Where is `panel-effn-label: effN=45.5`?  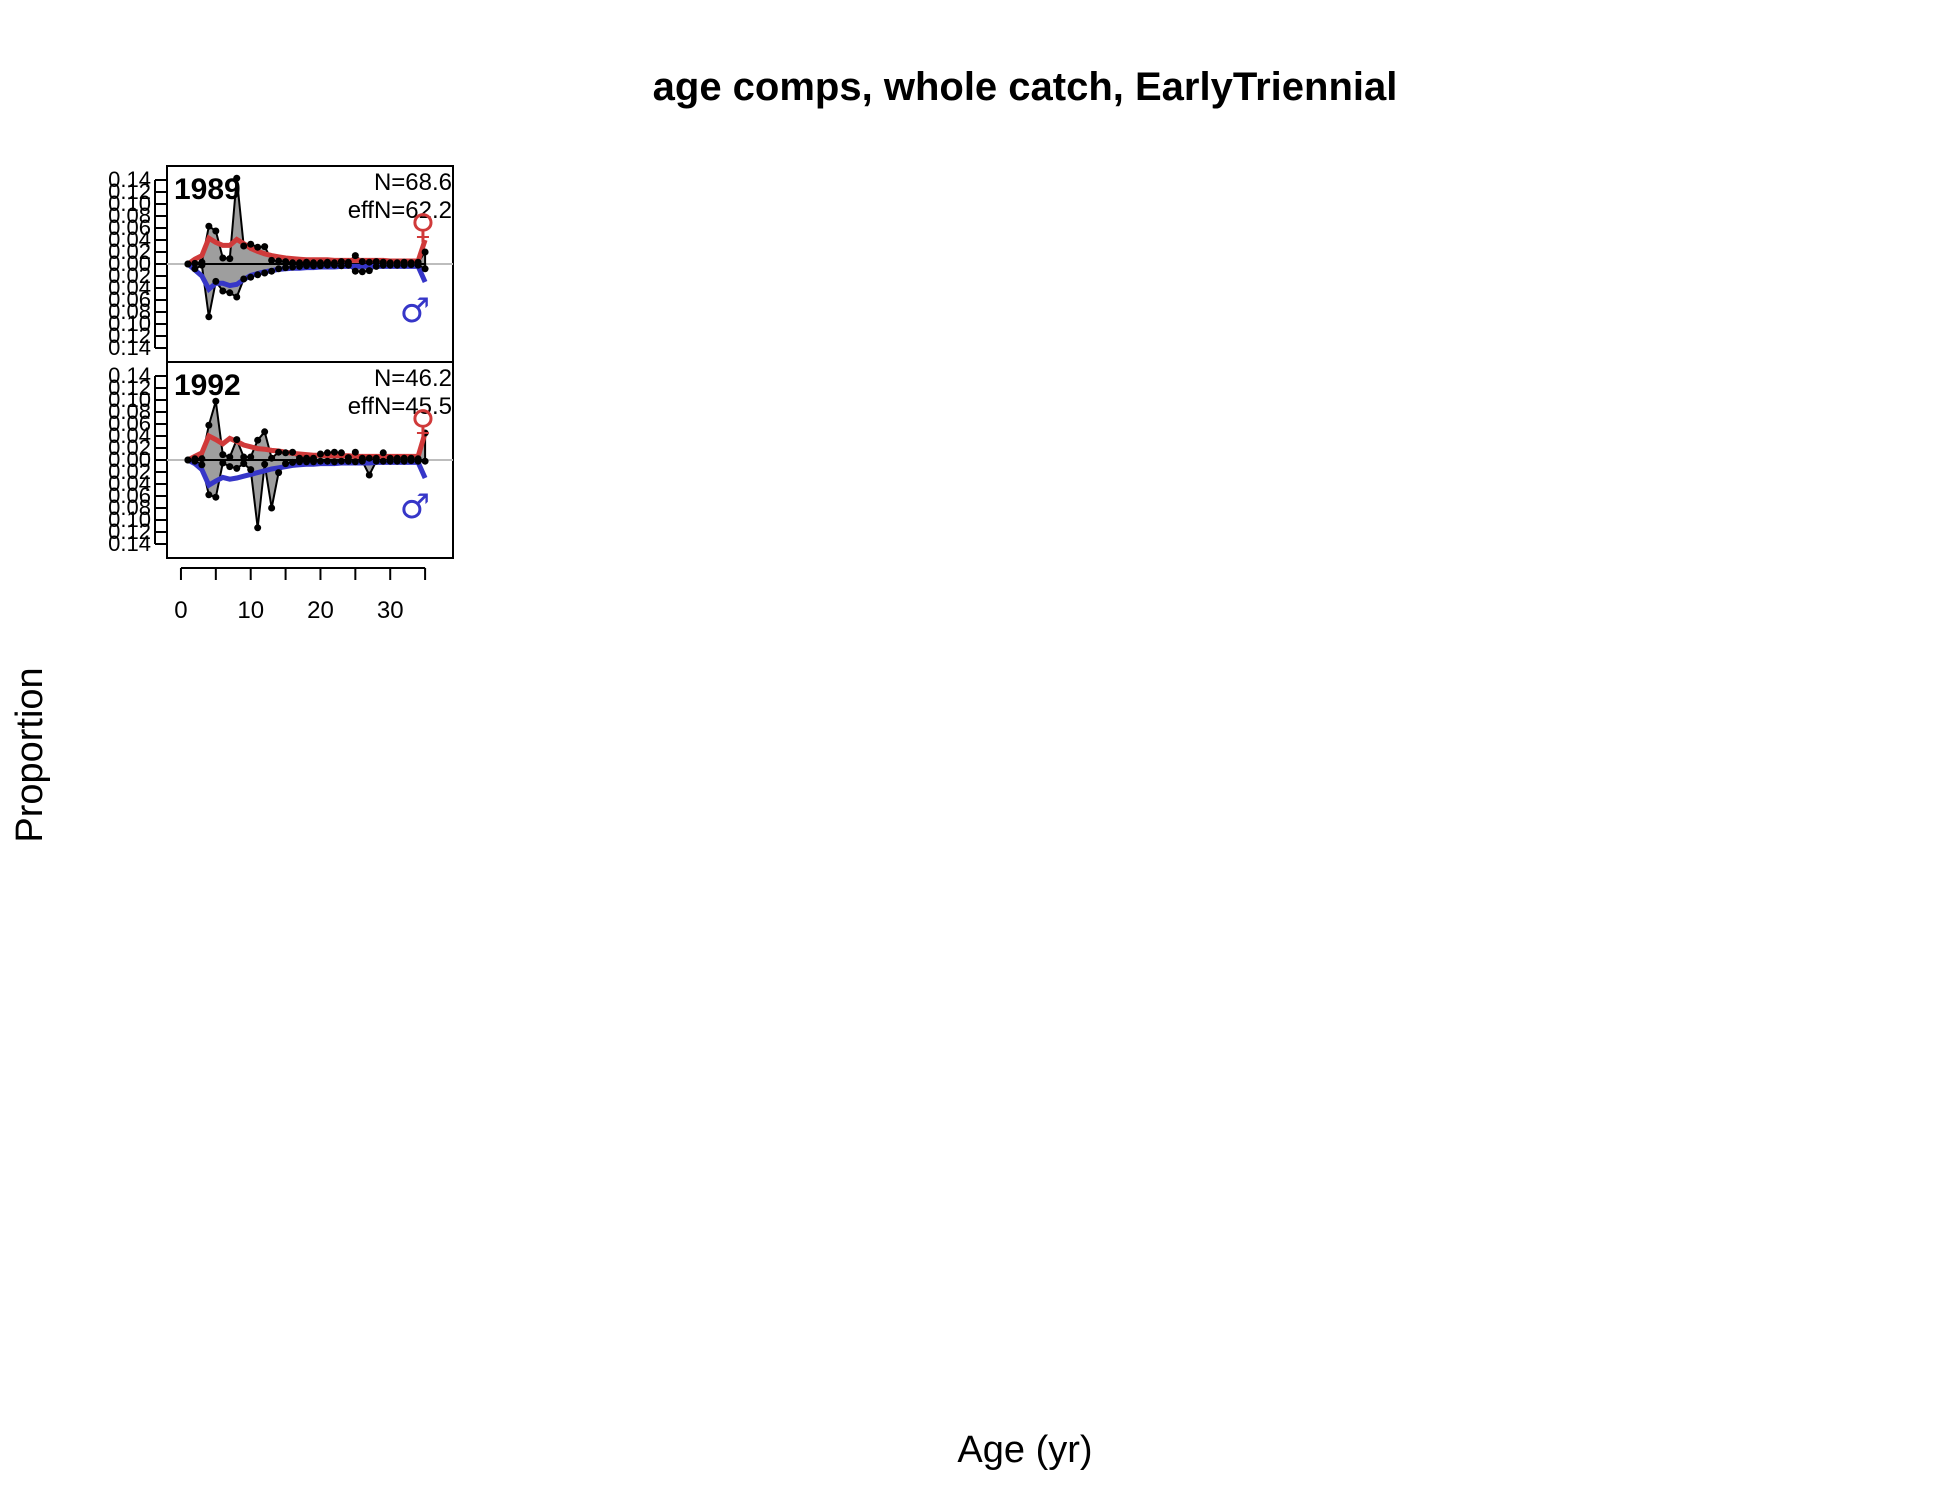 panel-effn-label: effN=45.5 is located at coordinates (400, 406).